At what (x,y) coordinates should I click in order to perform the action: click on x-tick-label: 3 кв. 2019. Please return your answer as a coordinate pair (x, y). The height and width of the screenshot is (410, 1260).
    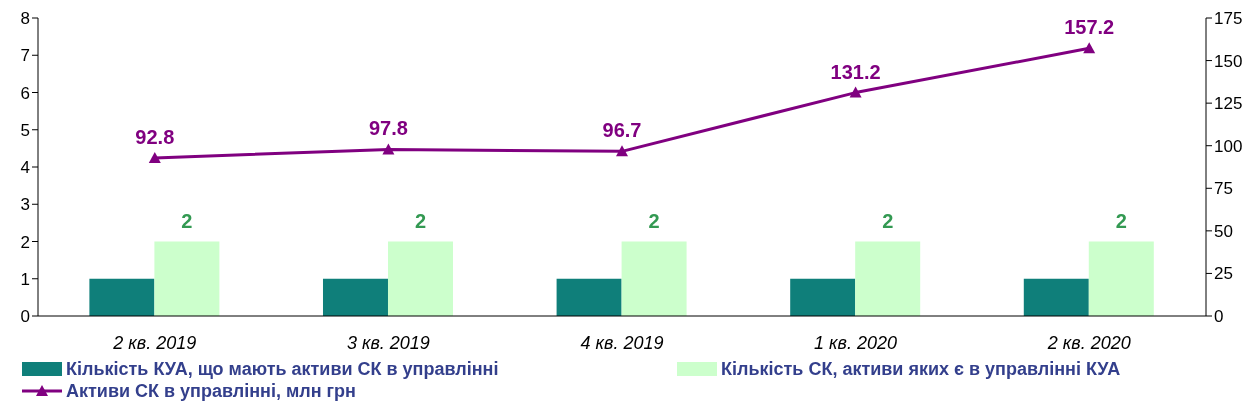
    Looking at the image, I should click on (388, 342).